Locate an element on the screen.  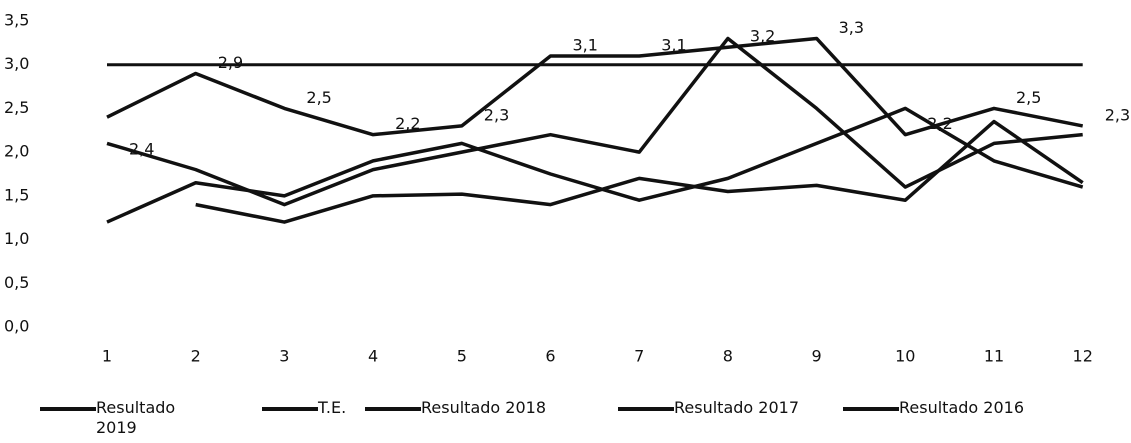
legend-label: Resultado 2016 is located at coordinates (961, 407).